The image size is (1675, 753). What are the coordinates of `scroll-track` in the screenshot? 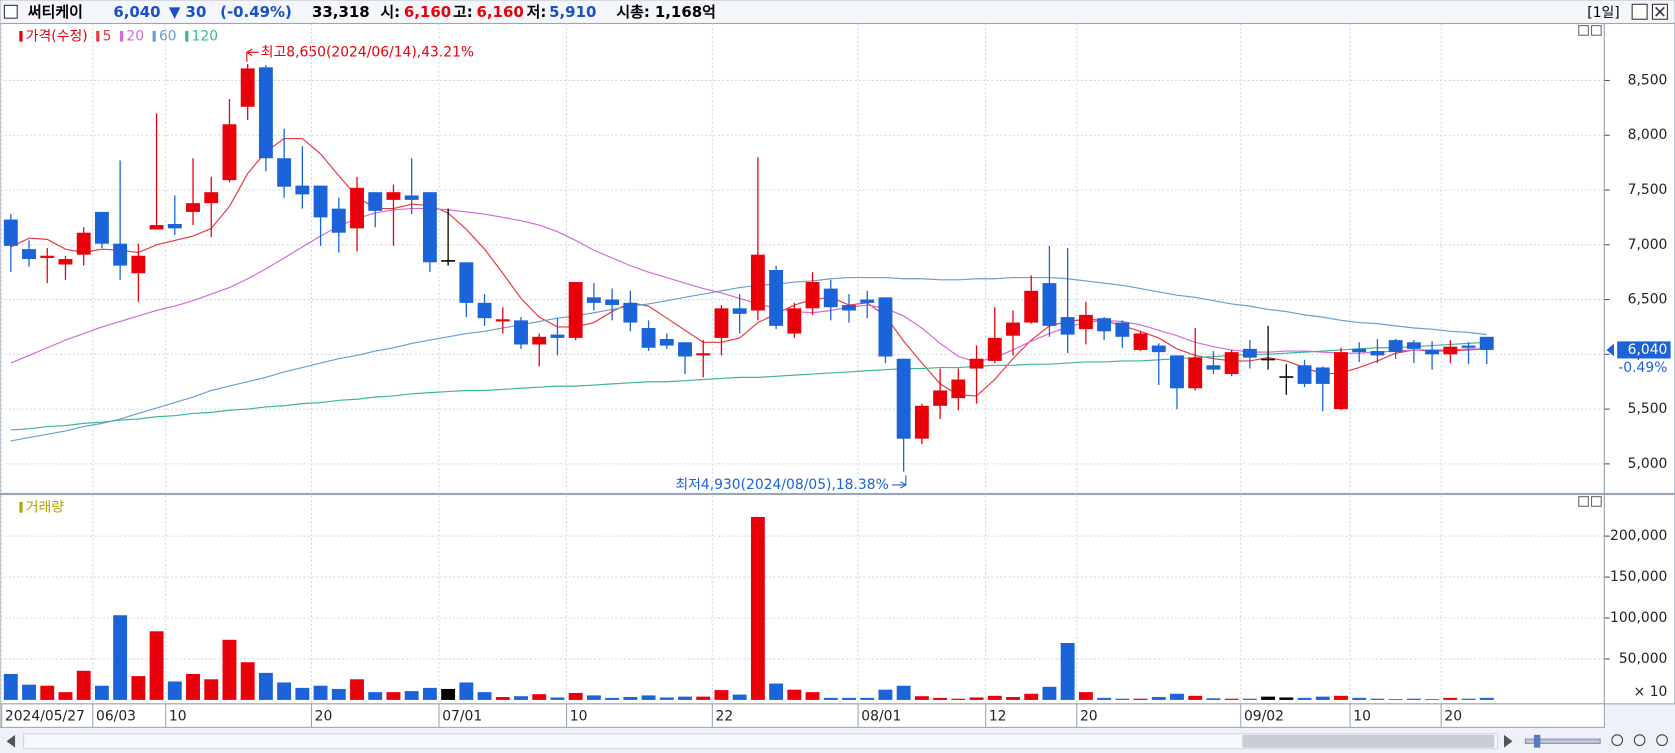 It's located at (761, 741).